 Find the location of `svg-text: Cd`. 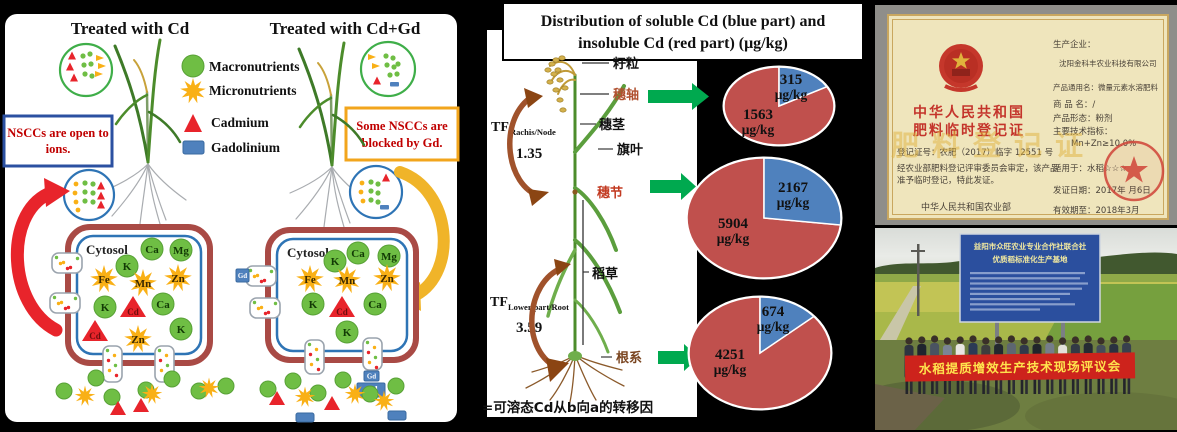

svg-text: Cd is located at coordinates (342, 312).